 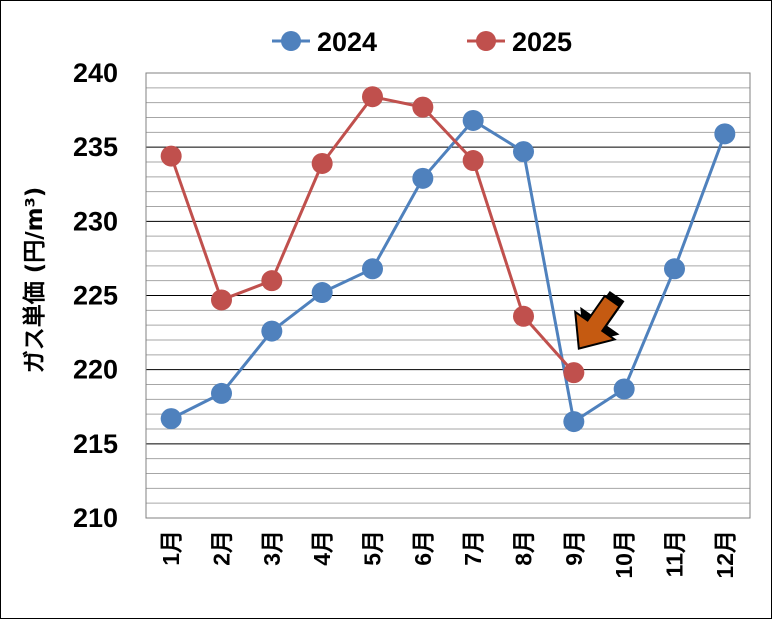 I want to click on x-tick-label: 8月, so click(x=524, y=548).